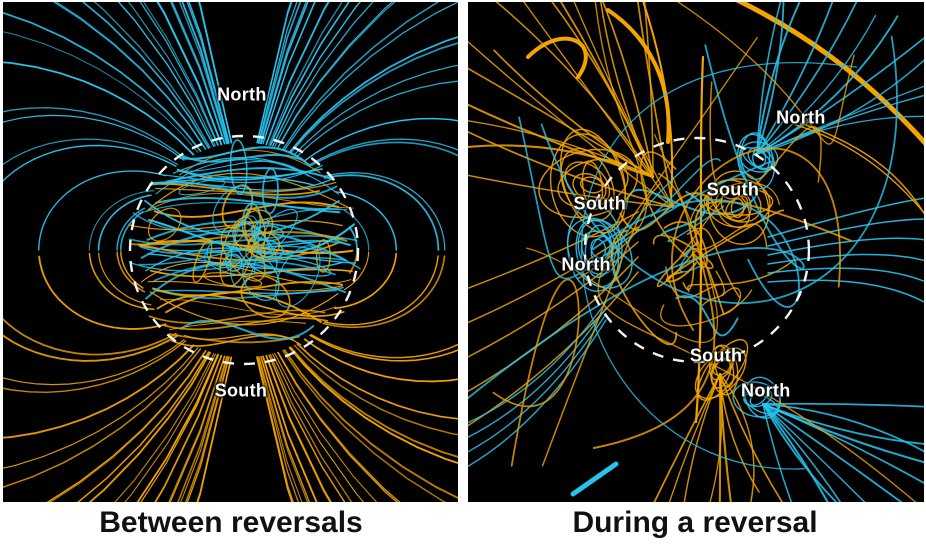  What do you see at coordinates (695, 522) in the screenshot?
I see `caption-during-a-reversal: During a reversal` at bounding box center [695, 522].